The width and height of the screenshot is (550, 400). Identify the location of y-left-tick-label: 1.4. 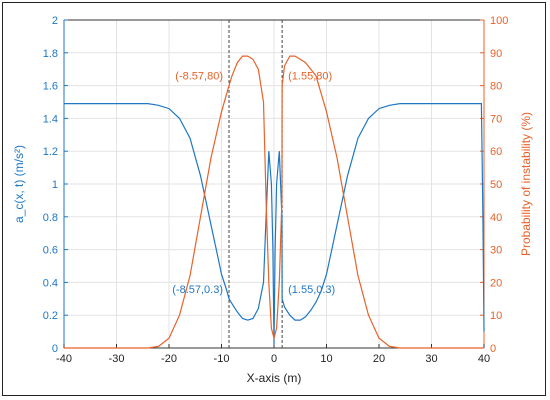
(50, 119).